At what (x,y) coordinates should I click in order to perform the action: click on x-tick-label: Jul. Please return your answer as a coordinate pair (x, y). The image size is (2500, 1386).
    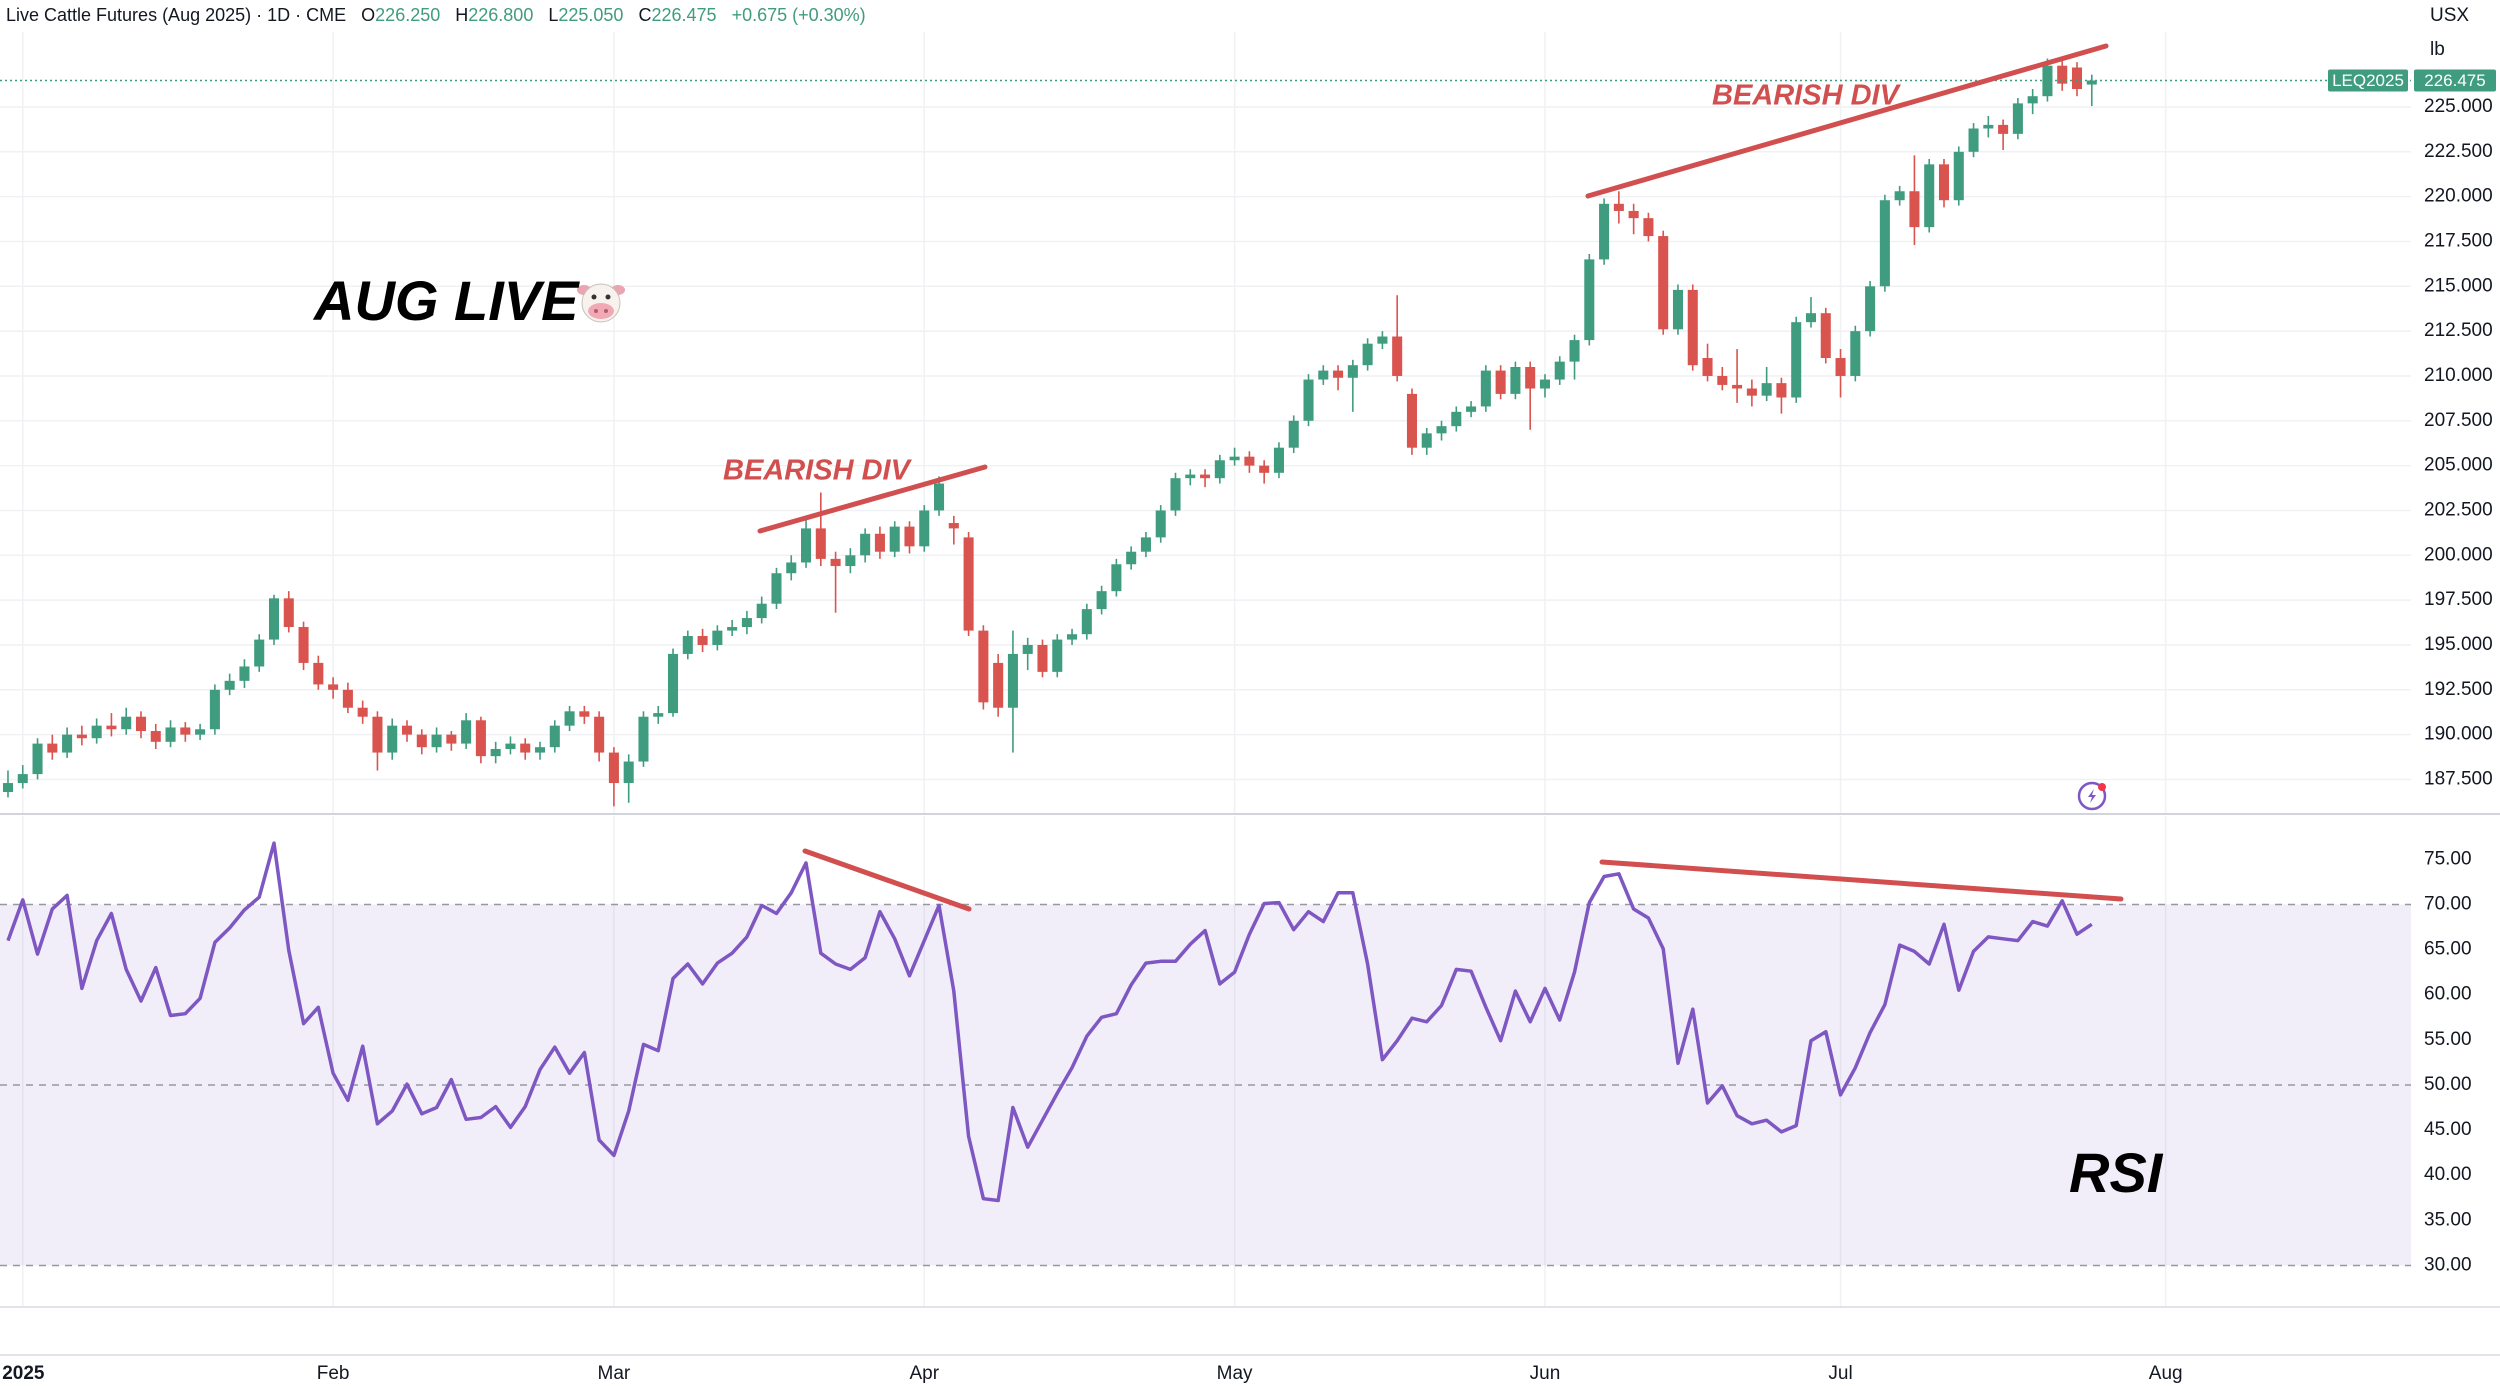
    Looking at the image, I should click on (1840, 1373).